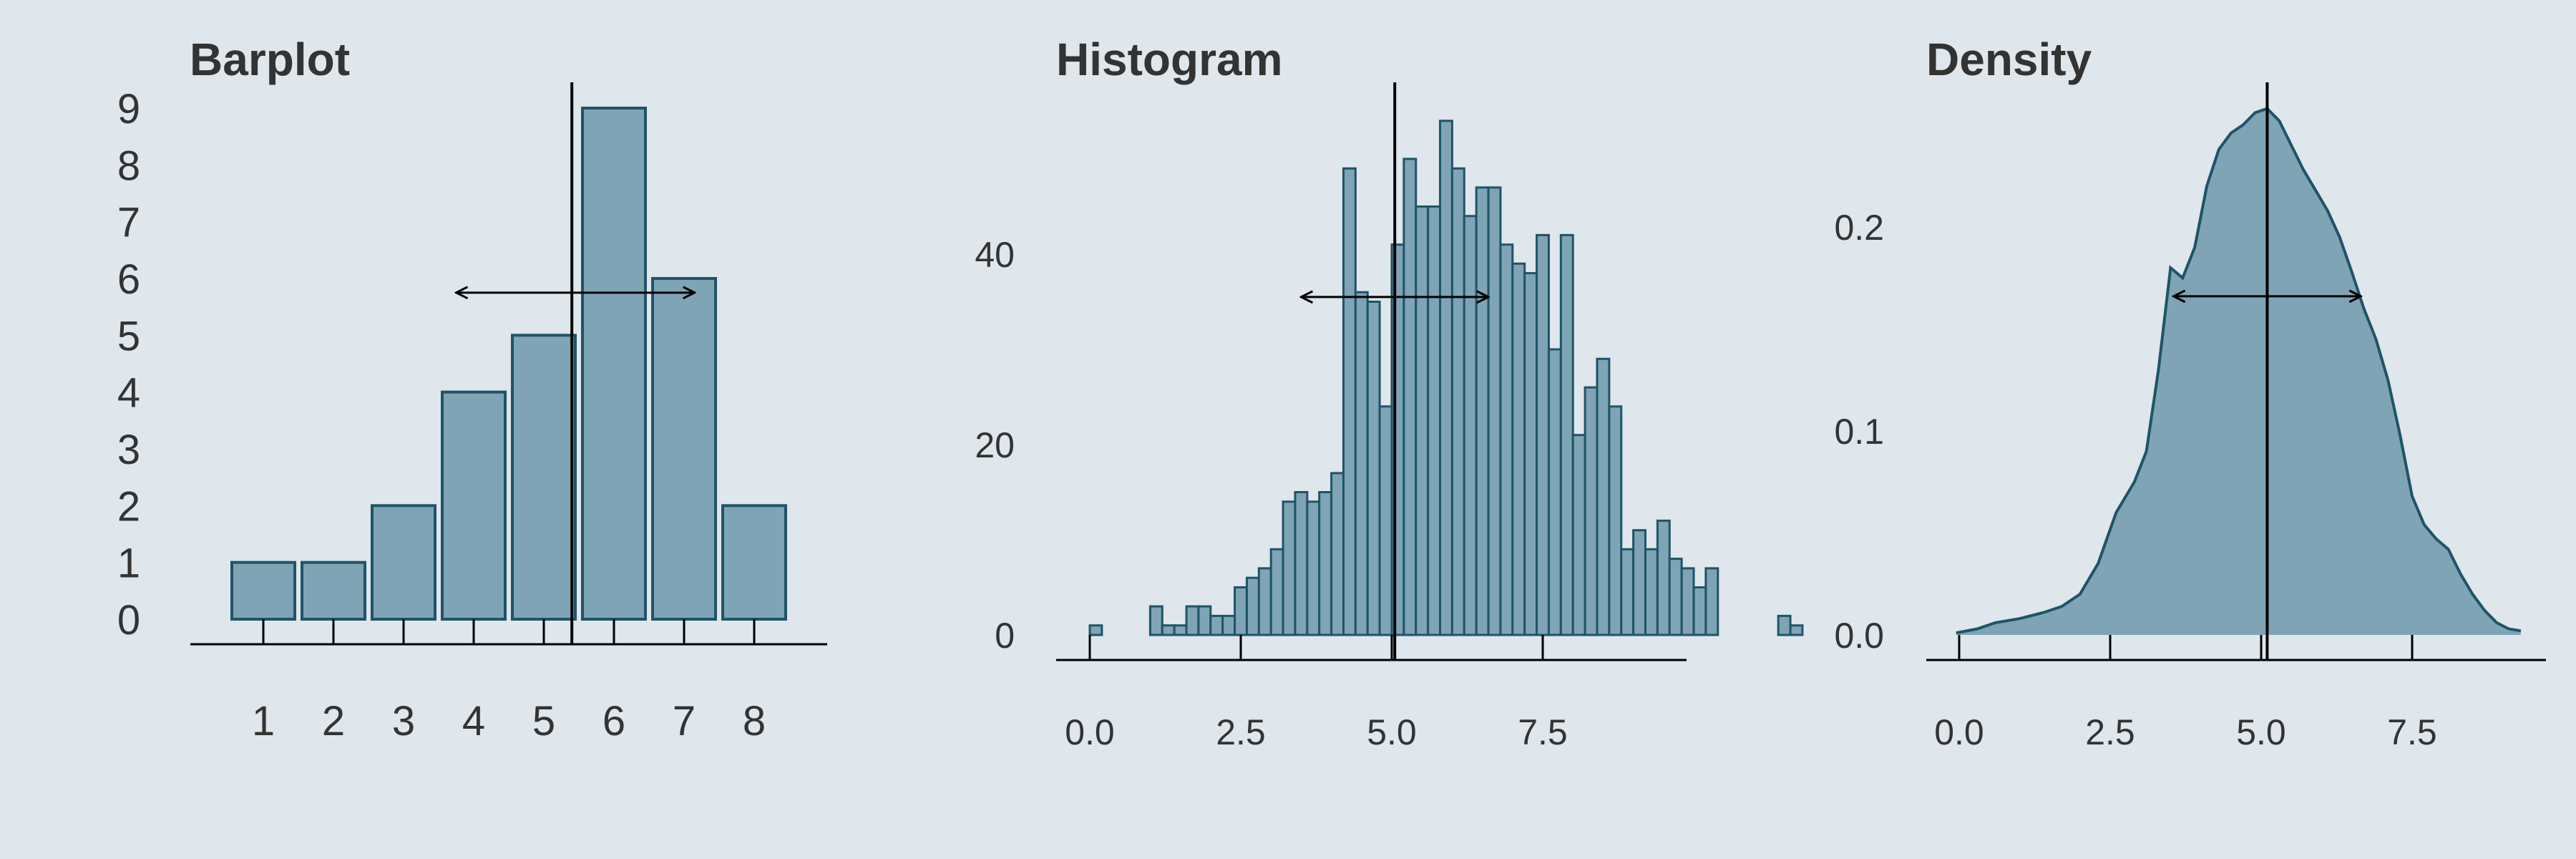 Image resolution: width=2576 pixels, height=859 pixels. Describe the element at coordinates (1090, 732) in the screenshot. I see `histogram-x-tick-label: 0.0` at that location.